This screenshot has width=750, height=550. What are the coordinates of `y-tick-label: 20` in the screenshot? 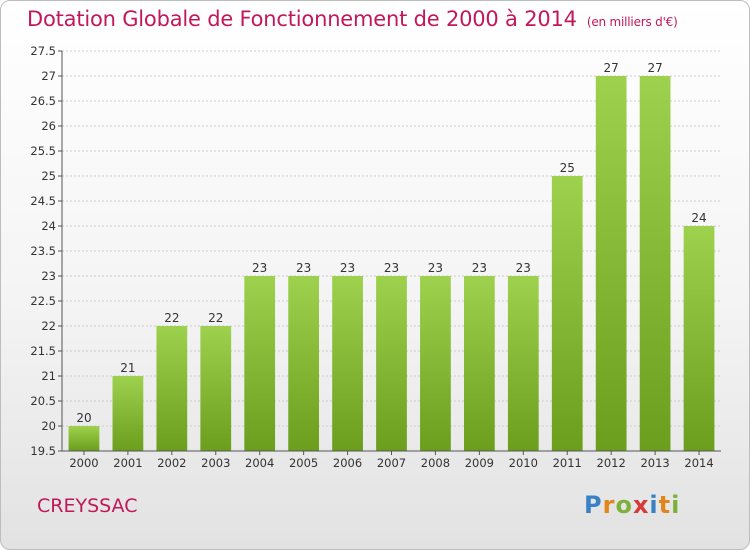 It's located at (48, 426).